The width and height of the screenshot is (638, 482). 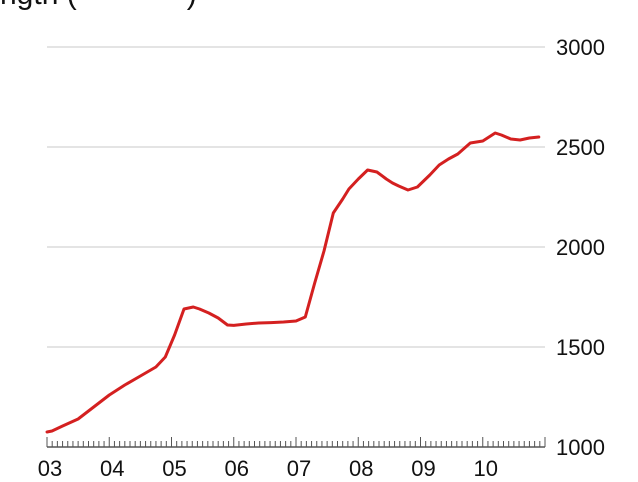 I want to click on y-tick-label-3000: 3000, so click(x=580, y=47).